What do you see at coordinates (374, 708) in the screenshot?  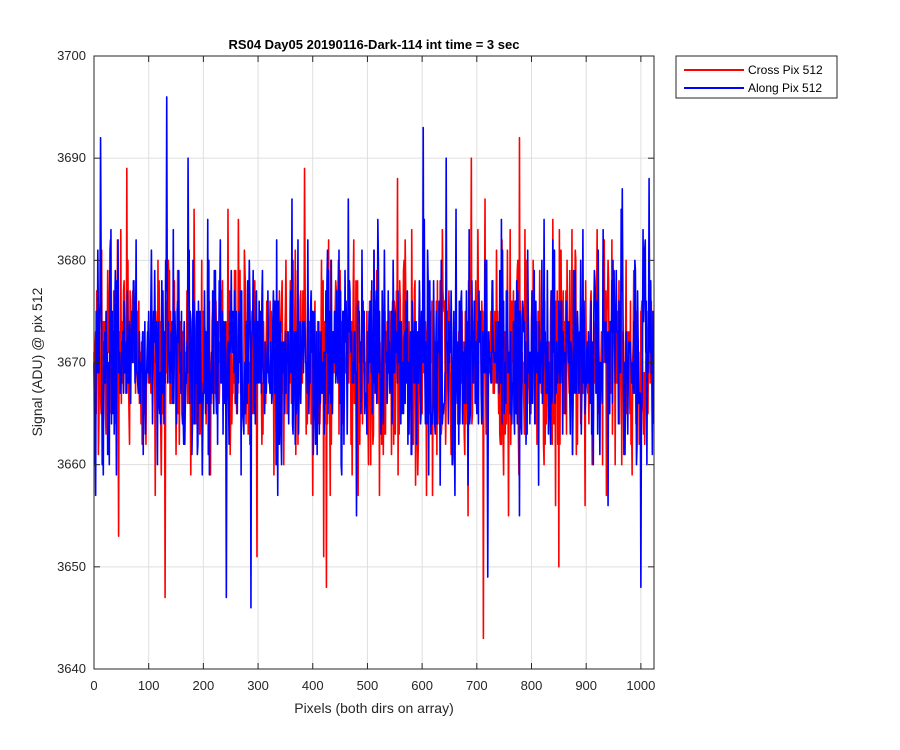 I see `x-axis-label: Pixels (both dirs on array)` at bounding box center [374, 708].